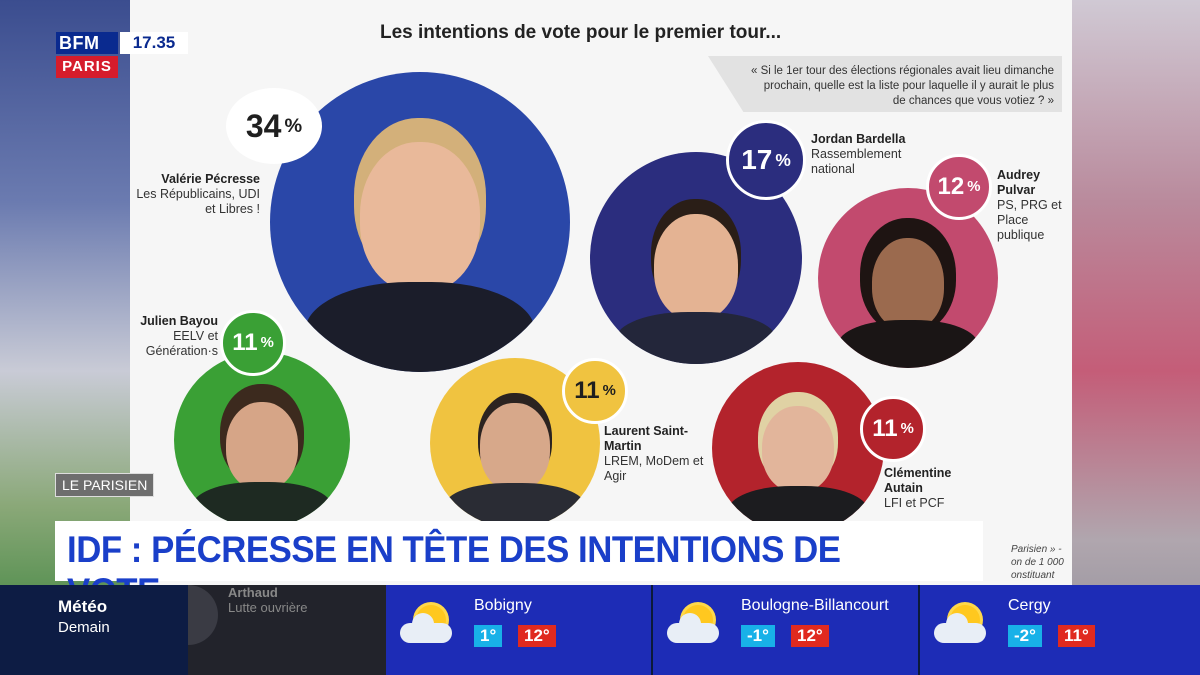 Image resolution: width=1200 pixels, height=675 pixels. What do you see at coordinates (179, 336) in the screenshot?
I see `candidate-label: Julien Bayou EELV et Génération·s` at bounding box center [179, 336].